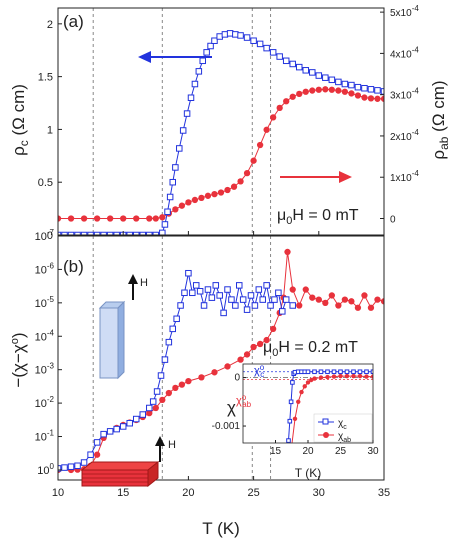 The width and height of the screenshot is (457, 543). Describe the element at coordinates (310, 349) in the screenshot. I see `panel-b-annotation: μ0H = 0.2 mT` at that location.